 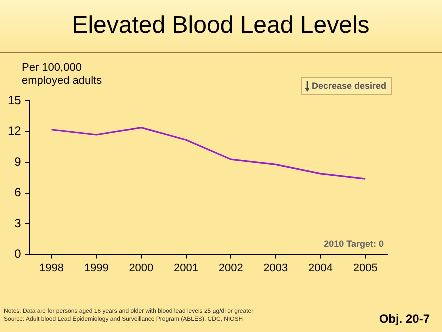 I want to click on x-tick-label: 2000, so click(x=141, y=268).